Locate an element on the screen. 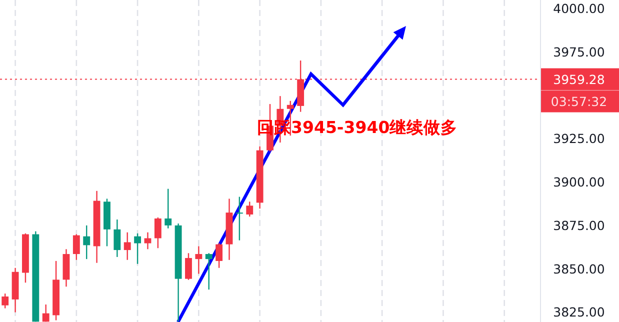  y-tick-label: 3850.00 is located at coordinates (579, 268).